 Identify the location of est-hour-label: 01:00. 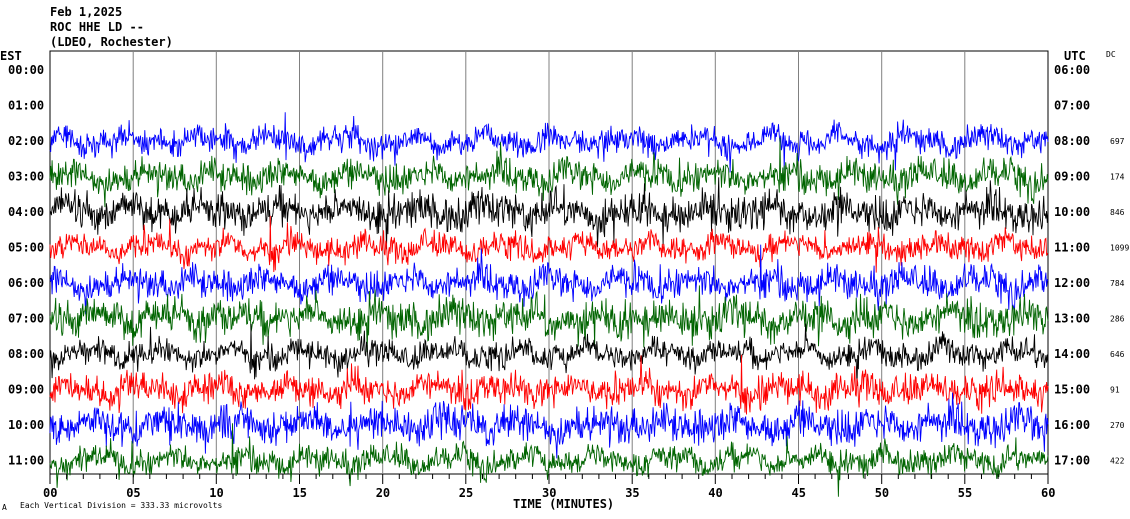
(26, 106).